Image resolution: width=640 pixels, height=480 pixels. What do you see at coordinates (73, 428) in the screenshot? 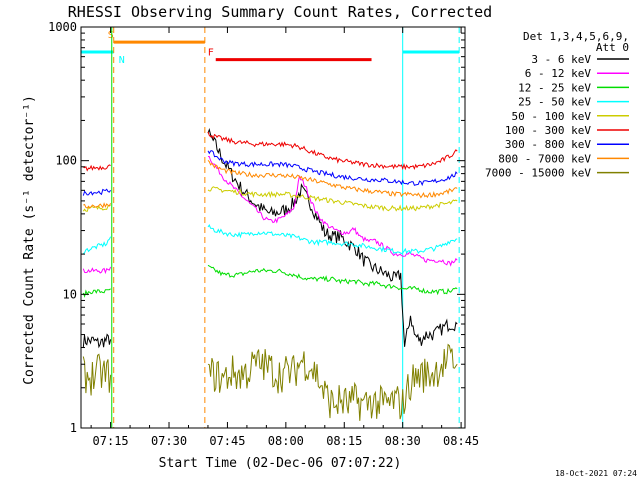
I see `y-tick-label-0: 1` at bounding box center [73, 428].